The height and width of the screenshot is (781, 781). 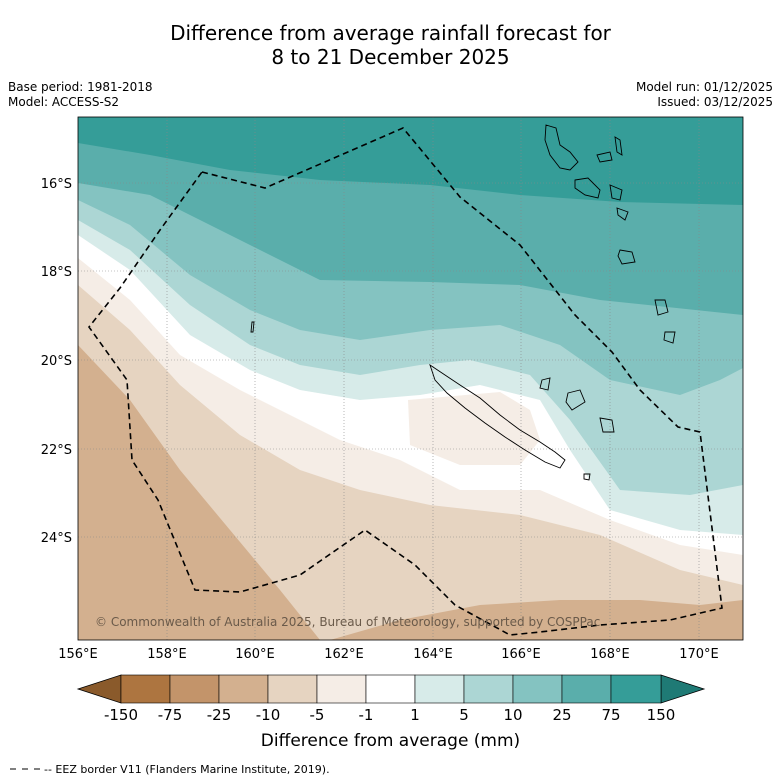 What do you see at coordinates (618, 146) in the screenshot?
I see `coast-pentecost` at bounding box center [618, 146].